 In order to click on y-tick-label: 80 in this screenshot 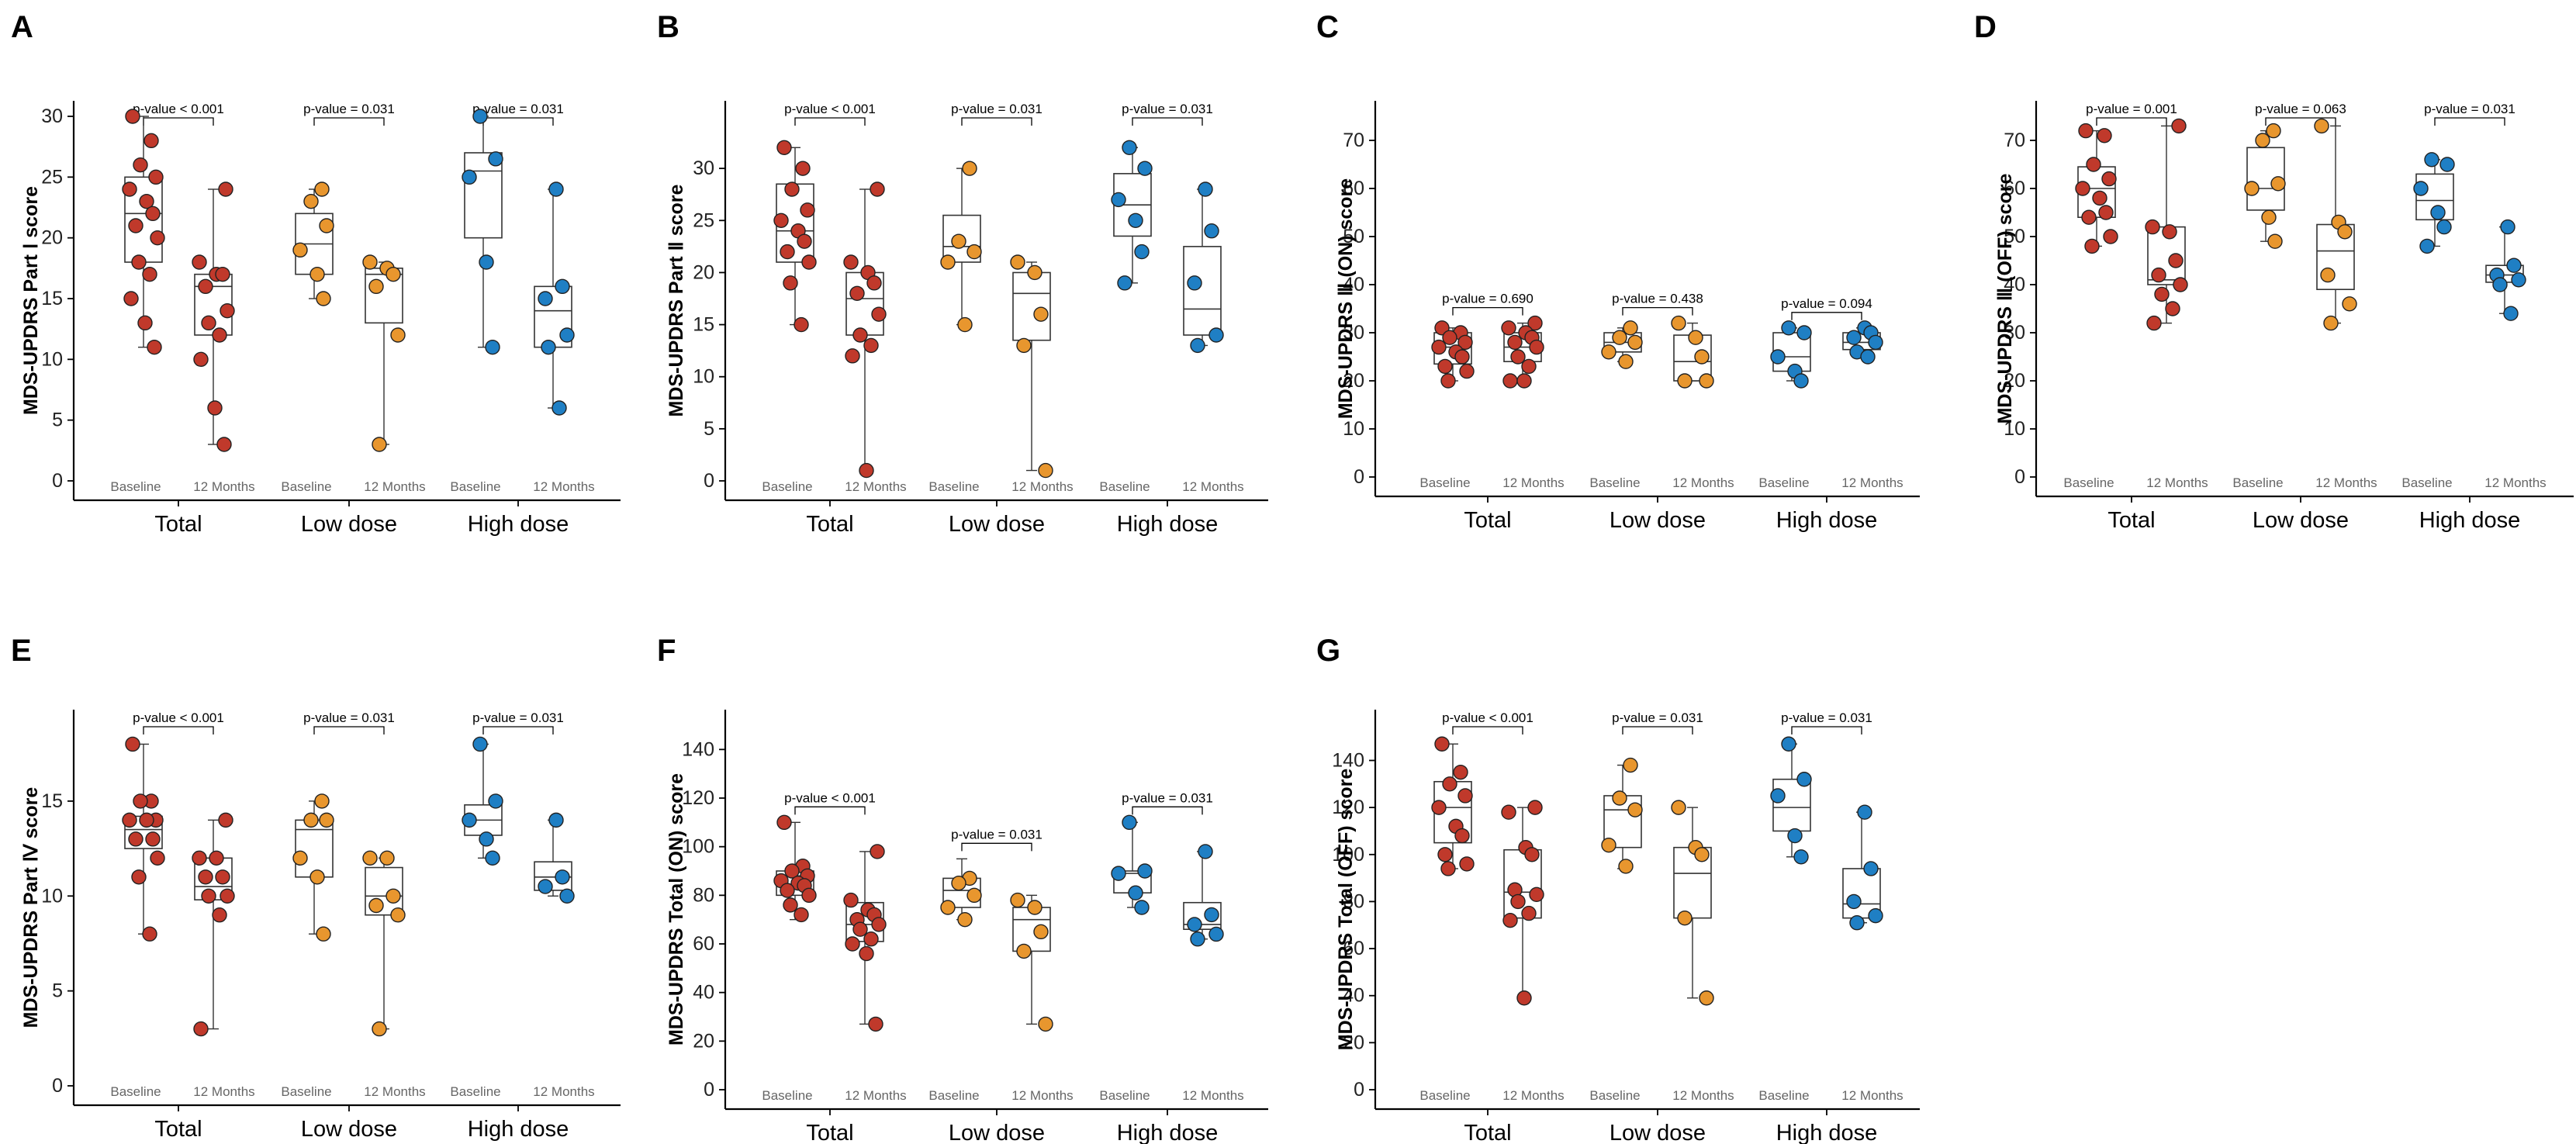, I will do `click(703, 895)`.